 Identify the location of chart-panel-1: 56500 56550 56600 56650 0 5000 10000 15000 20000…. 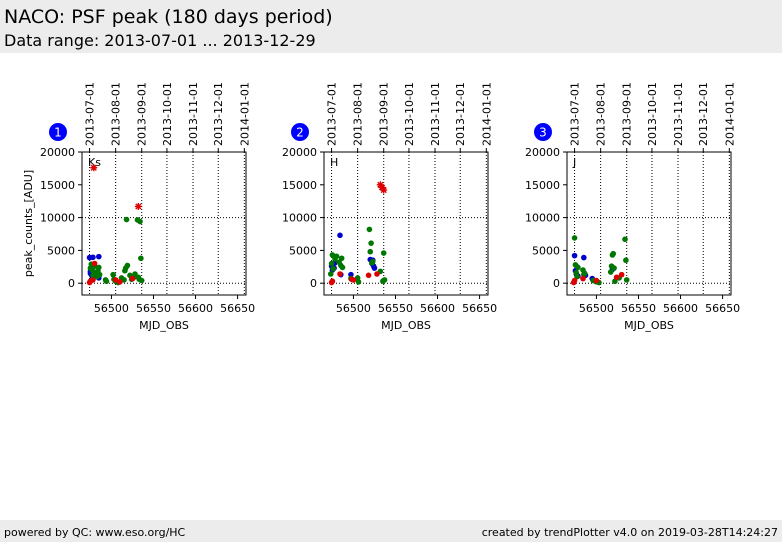
(138, 207).